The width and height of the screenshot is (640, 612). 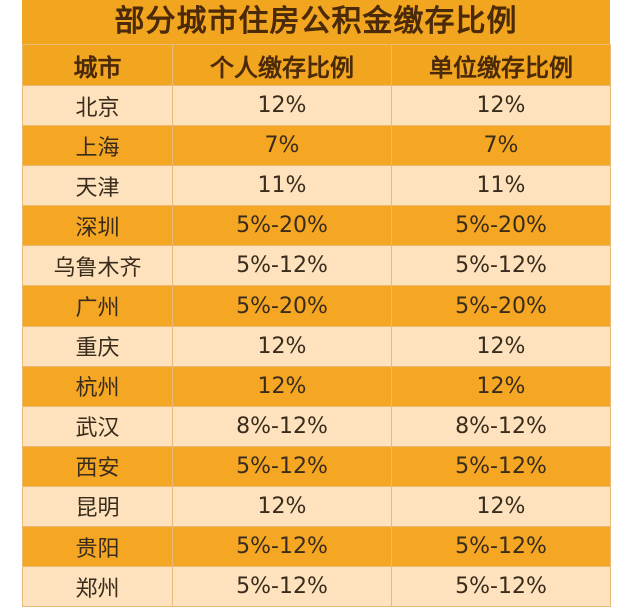 I want to click on employer-rate-cell: 11%, so click(x=501, y=186).